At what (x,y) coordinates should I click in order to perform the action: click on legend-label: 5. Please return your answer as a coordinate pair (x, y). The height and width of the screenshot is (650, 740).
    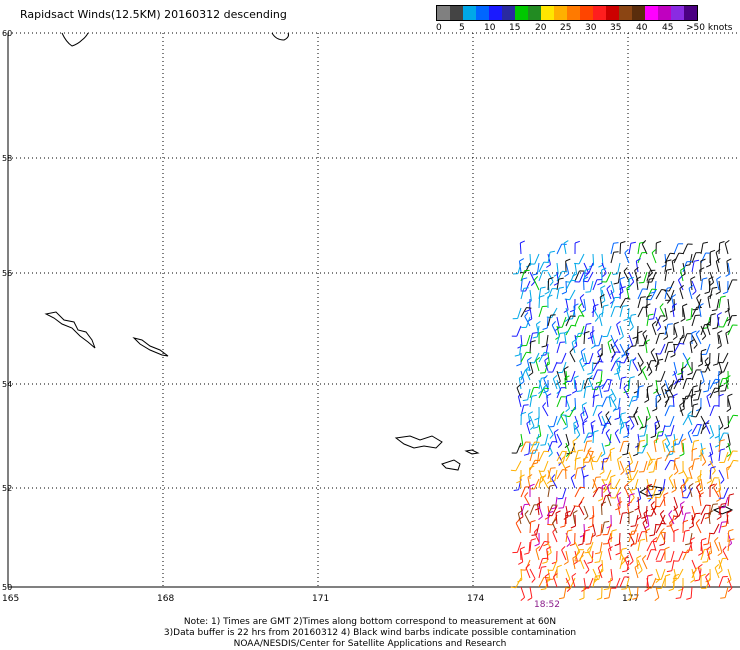
    Looking at the image, I should click on (462, 28).